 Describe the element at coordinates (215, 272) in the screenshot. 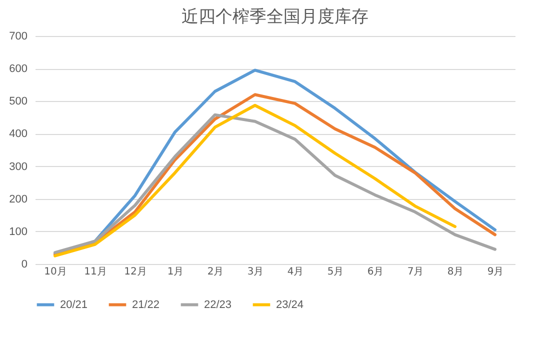

I see `x-tick-label: 2月` at that location.